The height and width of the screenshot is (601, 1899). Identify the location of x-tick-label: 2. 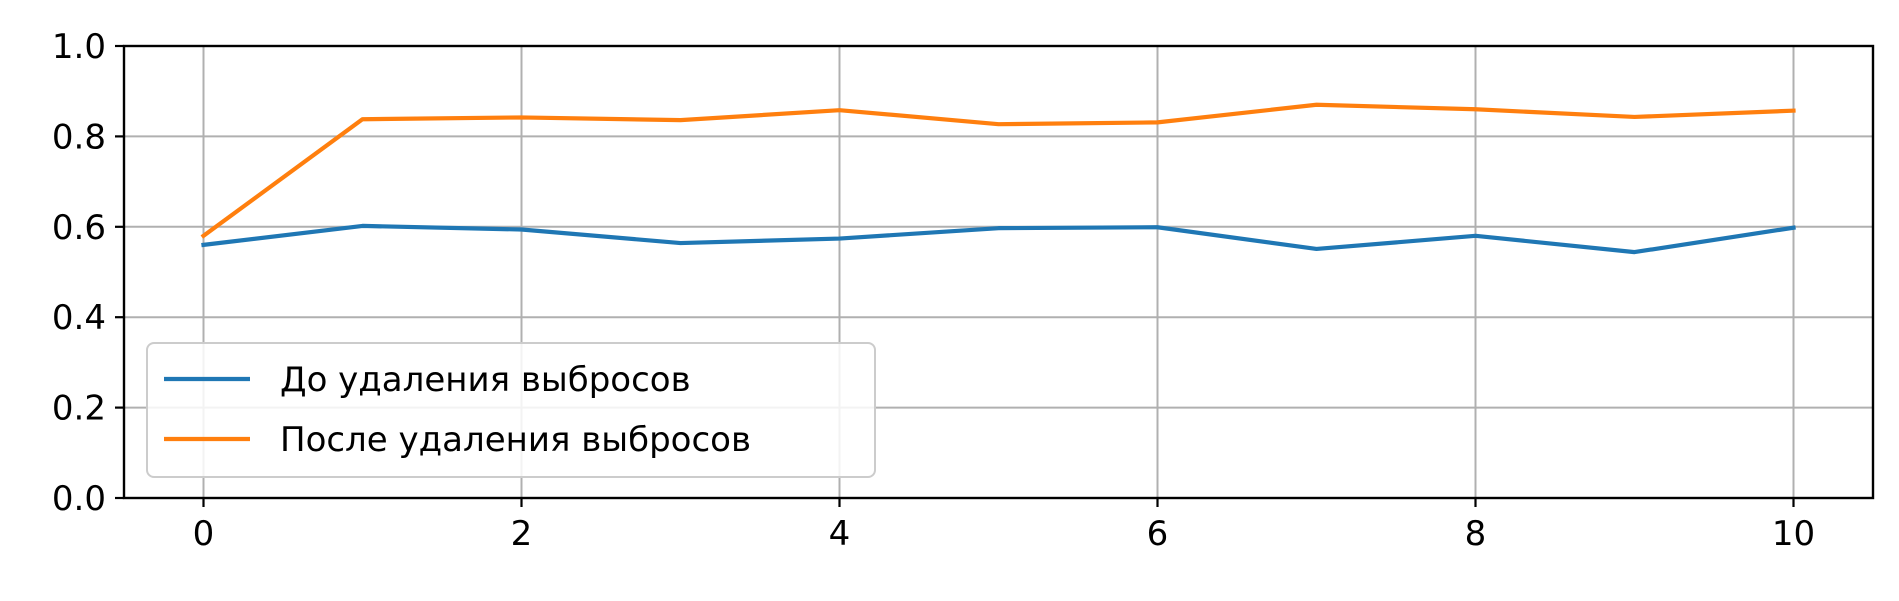
(522, 534).